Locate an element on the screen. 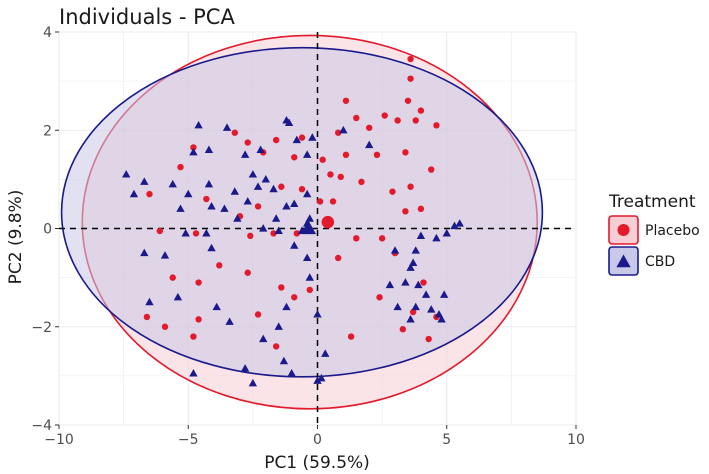  centroid-placebo is located at coordinates (328, 222).